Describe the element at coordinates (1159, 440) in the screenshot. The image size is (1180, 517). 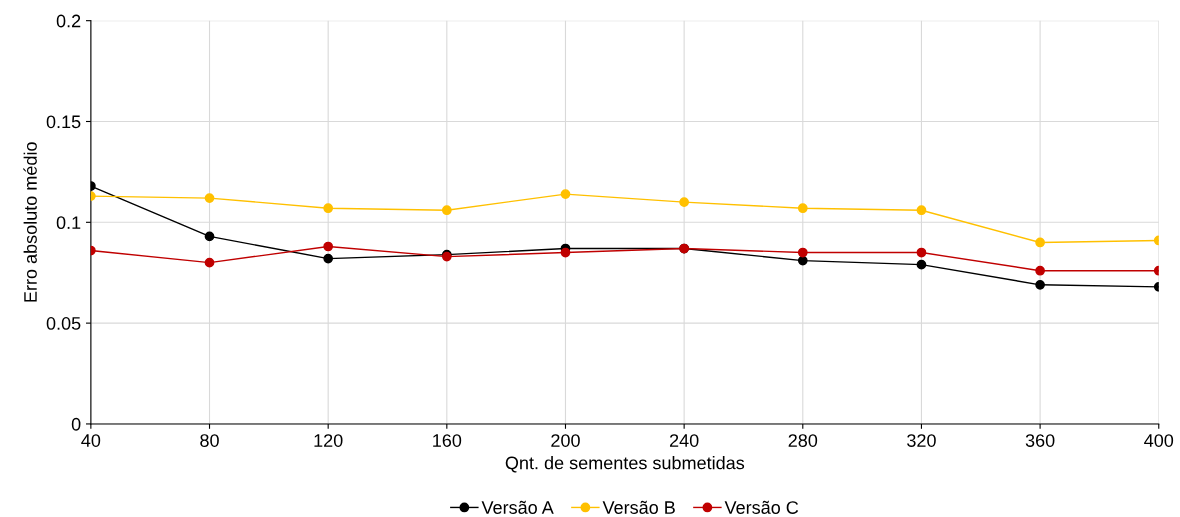
I see `x-tick-label: 400` at that location.